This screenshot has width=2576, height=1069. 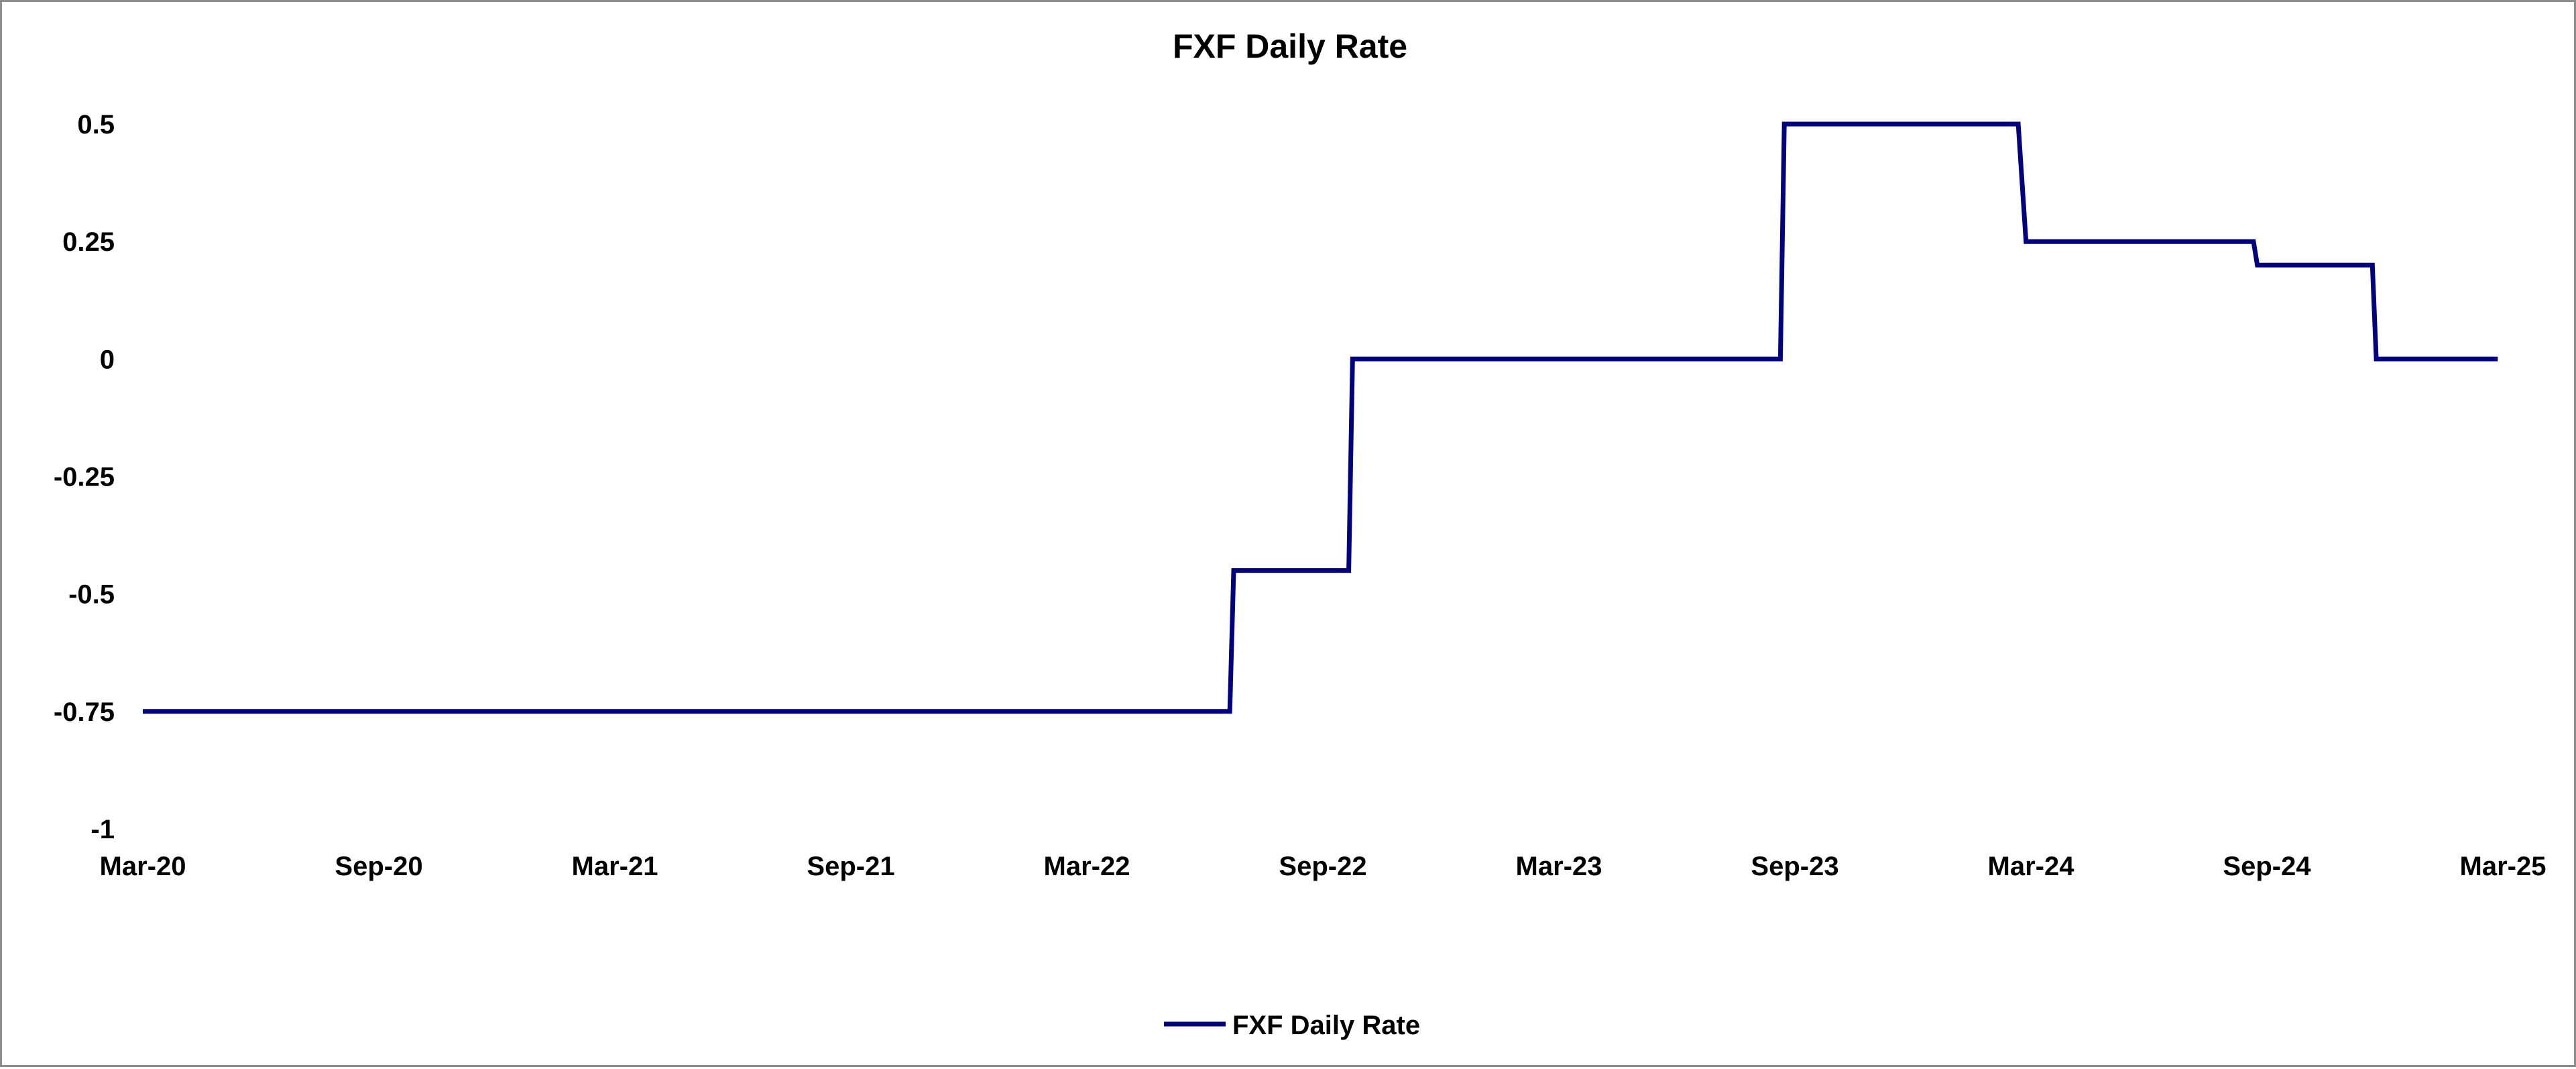 I want to click on x-tick-label: Sep-22, so click(x=1322, y=867).